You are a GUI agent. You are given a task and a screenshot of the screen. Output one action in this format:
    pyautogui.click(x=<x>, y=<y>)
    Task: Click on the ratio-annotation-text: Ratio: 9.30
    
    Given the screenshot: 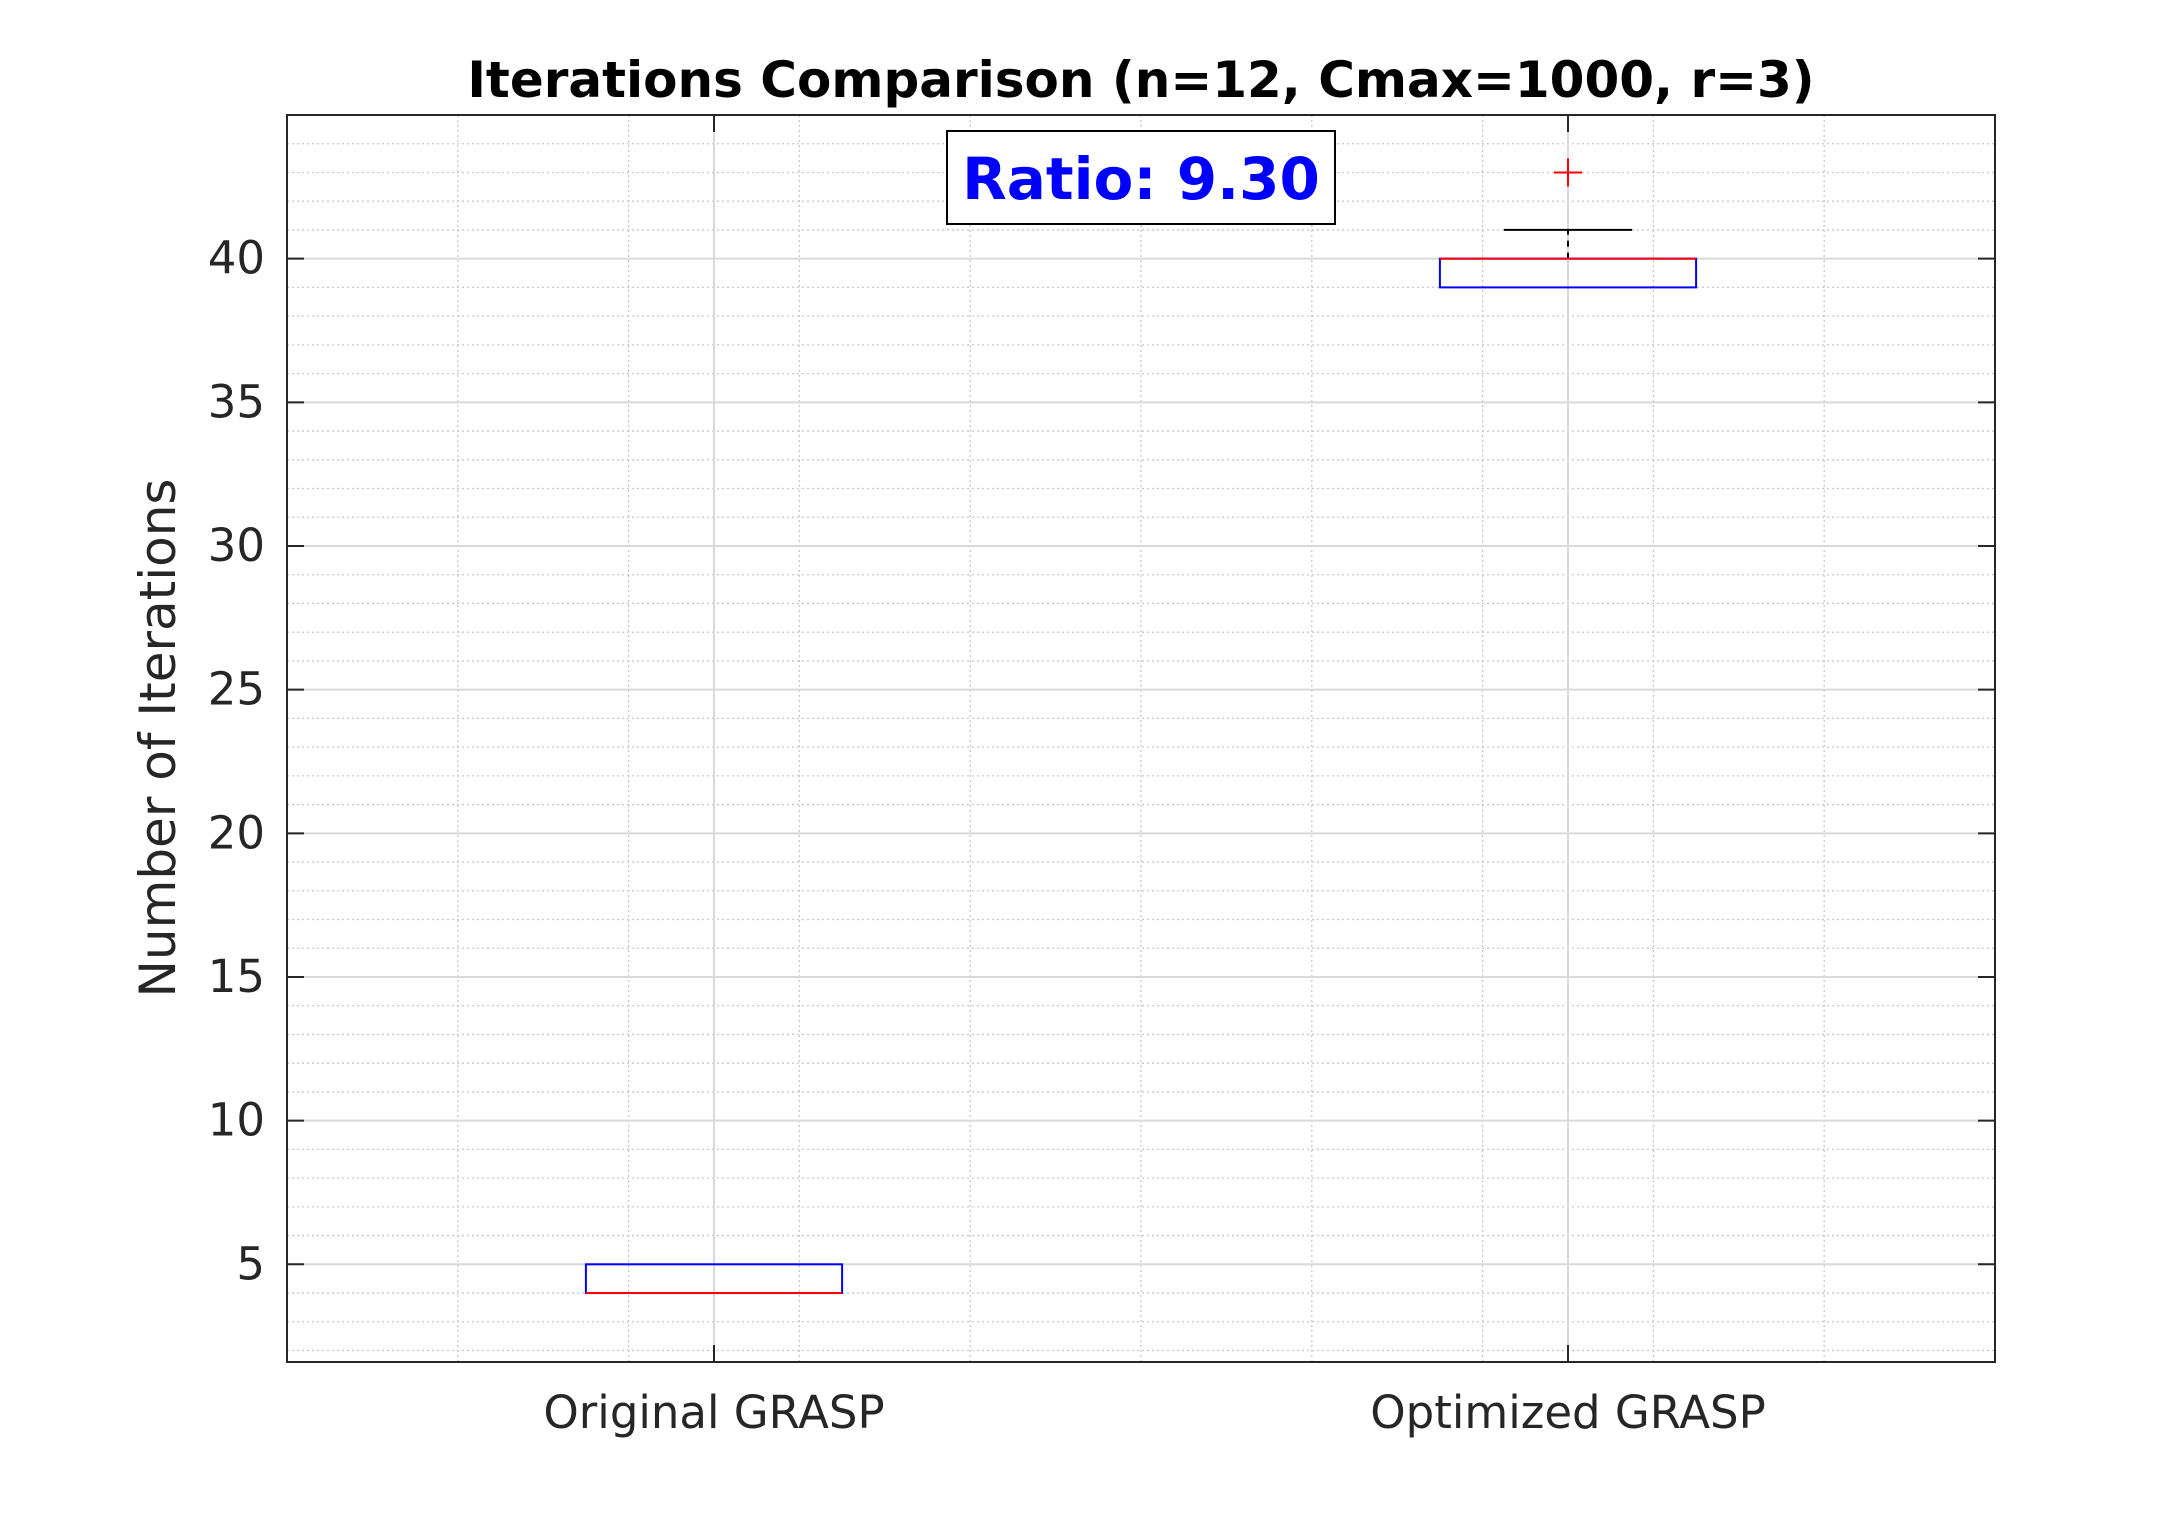 What is the action you would take?
    pyautogui.click(x=1141, y=179)
    